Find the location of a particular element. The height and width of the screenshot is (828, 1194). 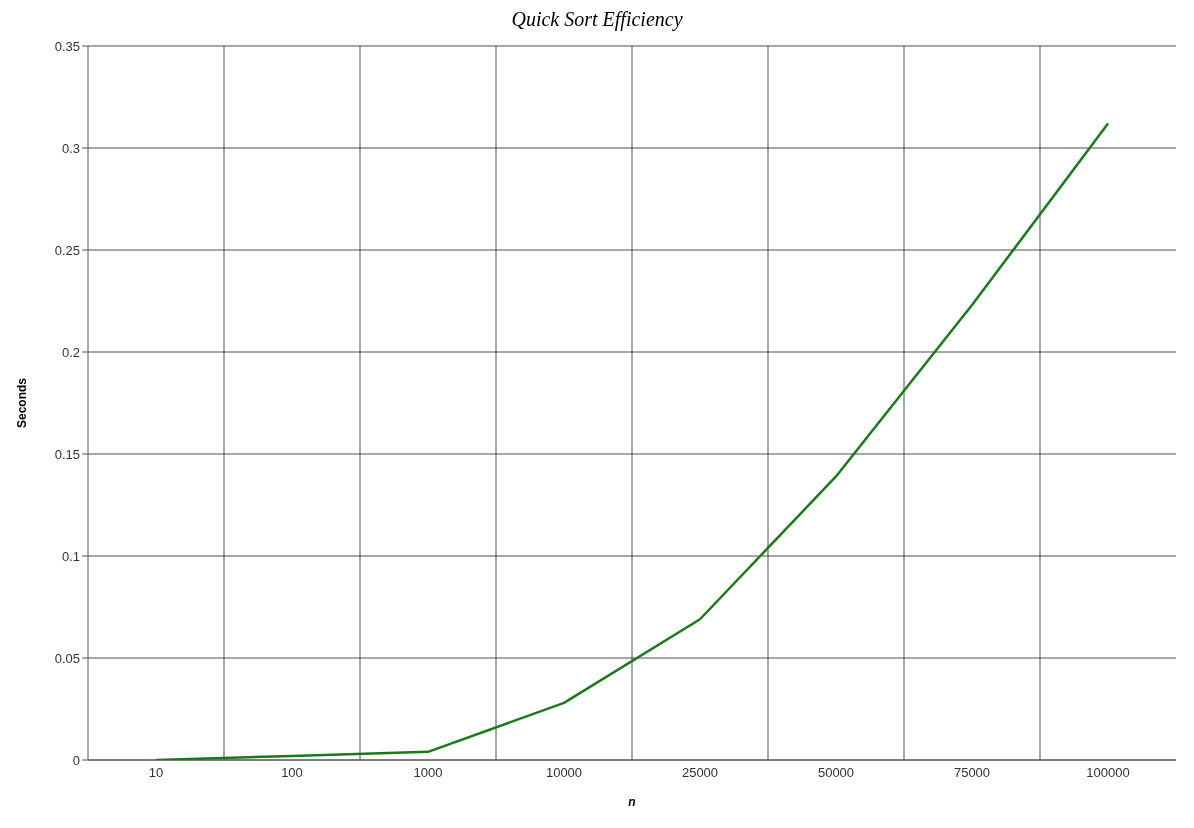

x-axis-title: n is located at coordinates (632, 802).